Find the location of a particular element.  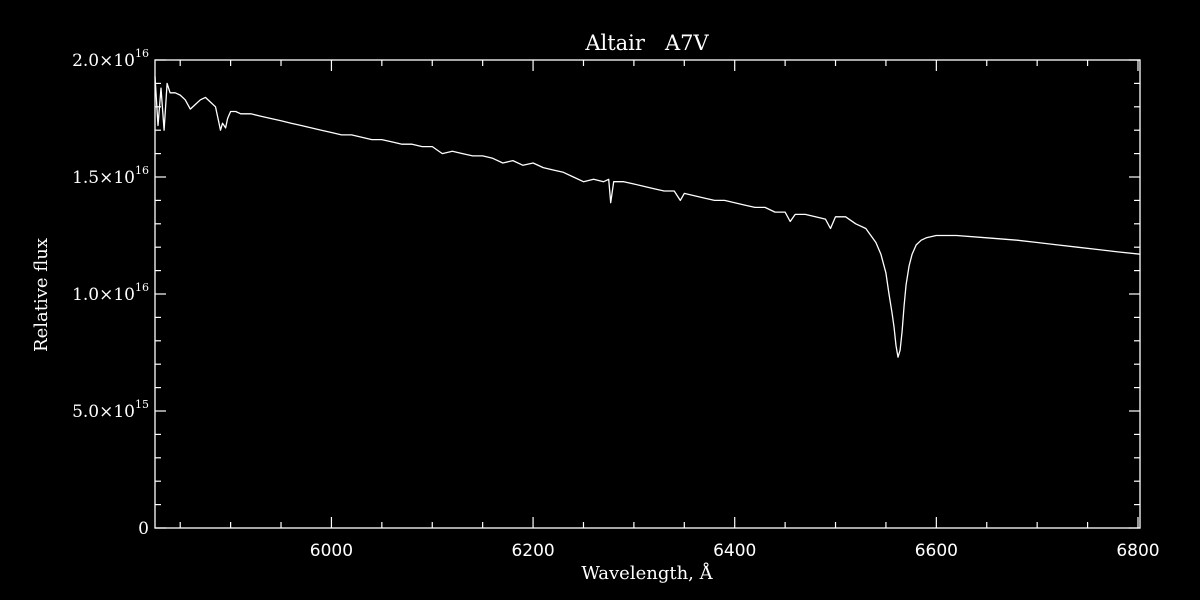

x-tick-label: 6000 is located at coordinates (331, 551).